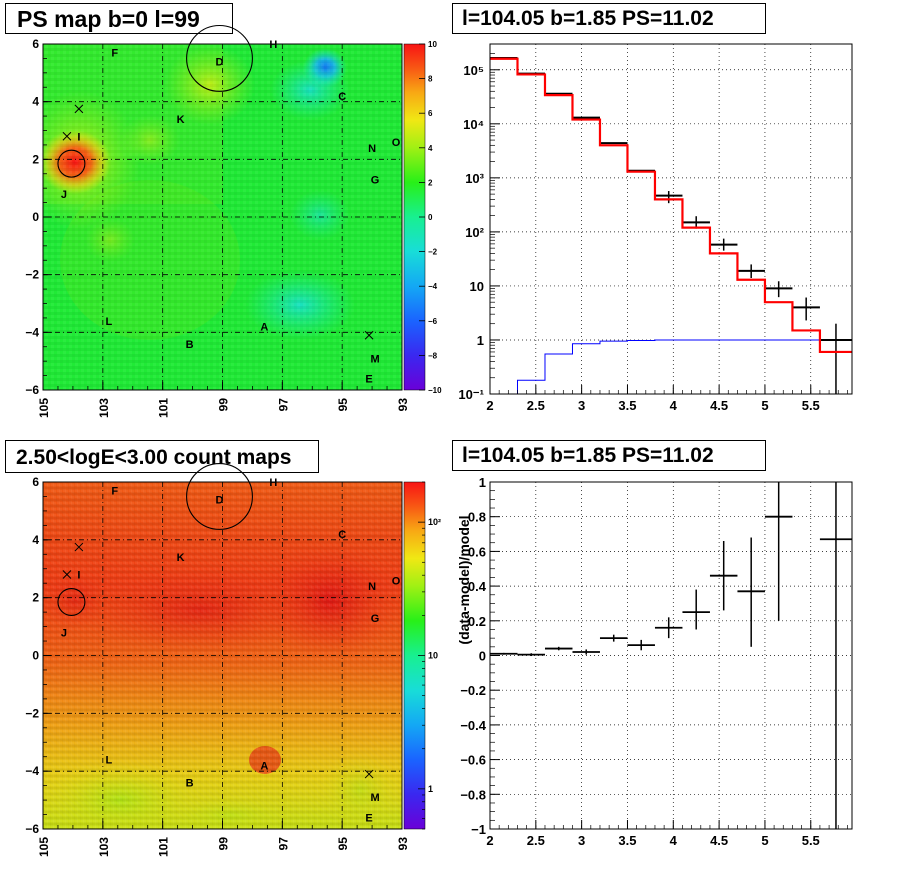 The width and height of the screenshot is (898, 875). What do you see at coordinates (473, 690) in the screenshot?
I see `y-tick-label: −0.2` at bounding box center [473, 690].